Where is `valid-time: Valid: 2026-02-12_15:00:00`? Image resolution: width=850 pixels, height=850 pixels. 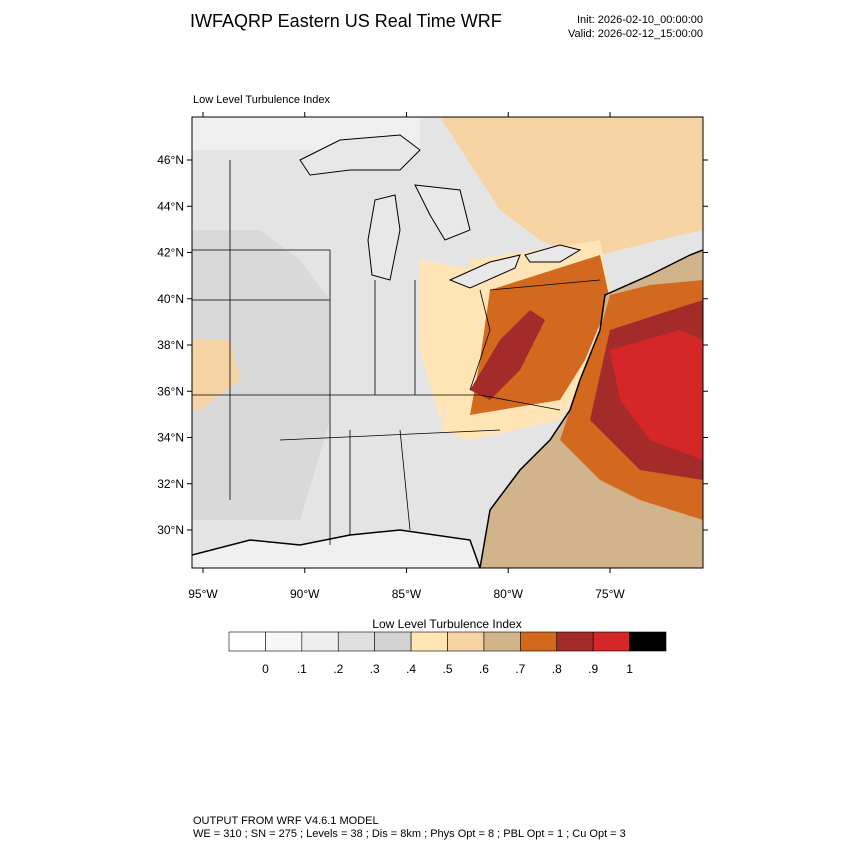
valid-time: Valid: 2026-02-12_15:00:00 is located at coordinates (635, 34).